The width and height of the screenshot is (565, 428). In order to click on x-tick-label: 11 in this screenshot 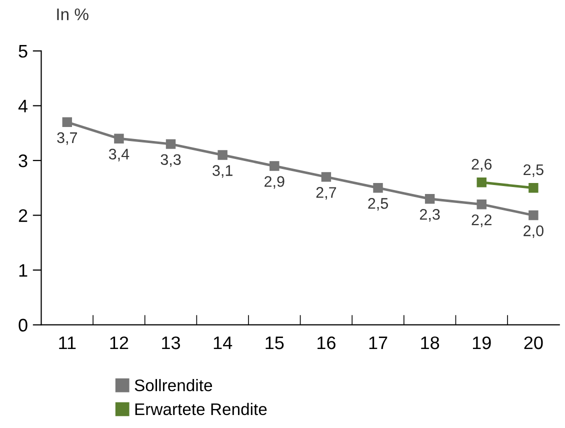, I will do `click(67, 343)`.